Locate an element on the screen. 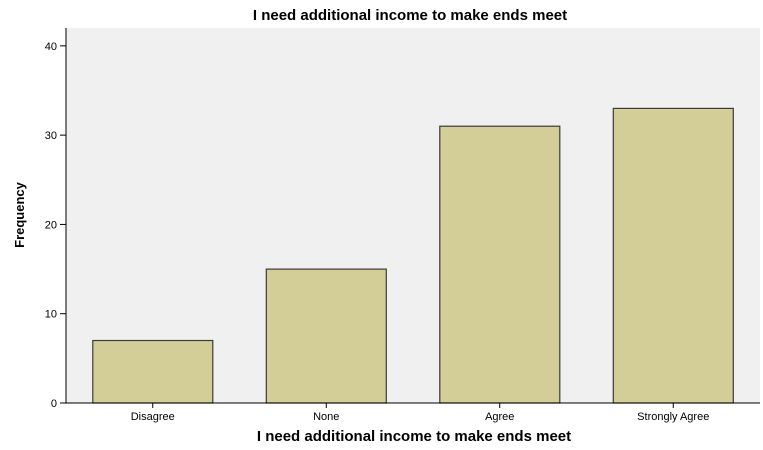 The height and width of the screenshot is (450, 763). y-tick-label: 40 is located at coordinates (51, 47).